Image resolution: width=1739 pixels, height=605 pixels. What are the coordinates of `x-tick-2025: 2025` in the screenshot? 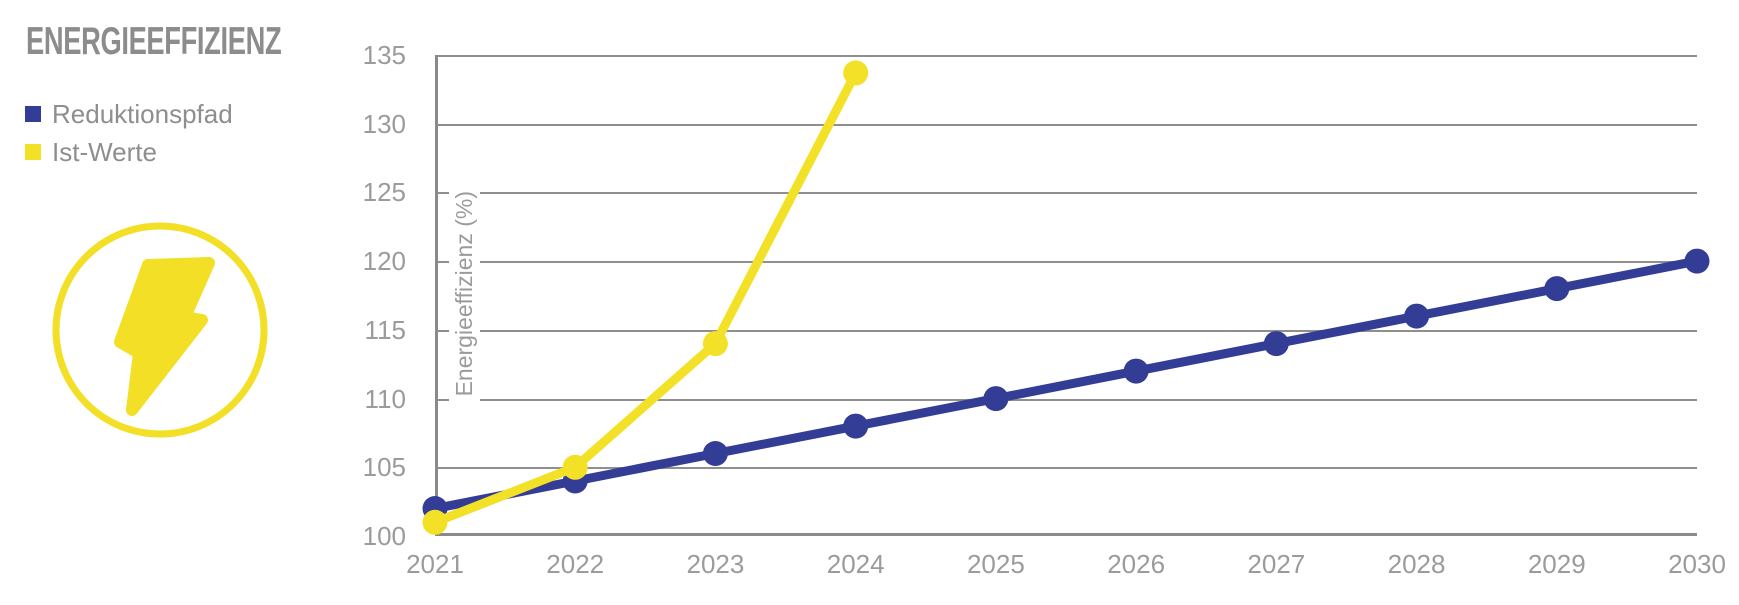 It's located at (995, 564).